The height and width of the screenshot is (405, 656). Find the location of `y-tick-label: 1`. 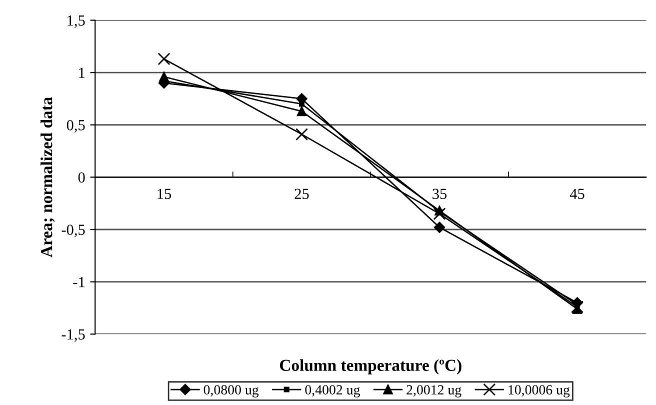

y-tick-label: 1 is located at coordinates (81, 73).